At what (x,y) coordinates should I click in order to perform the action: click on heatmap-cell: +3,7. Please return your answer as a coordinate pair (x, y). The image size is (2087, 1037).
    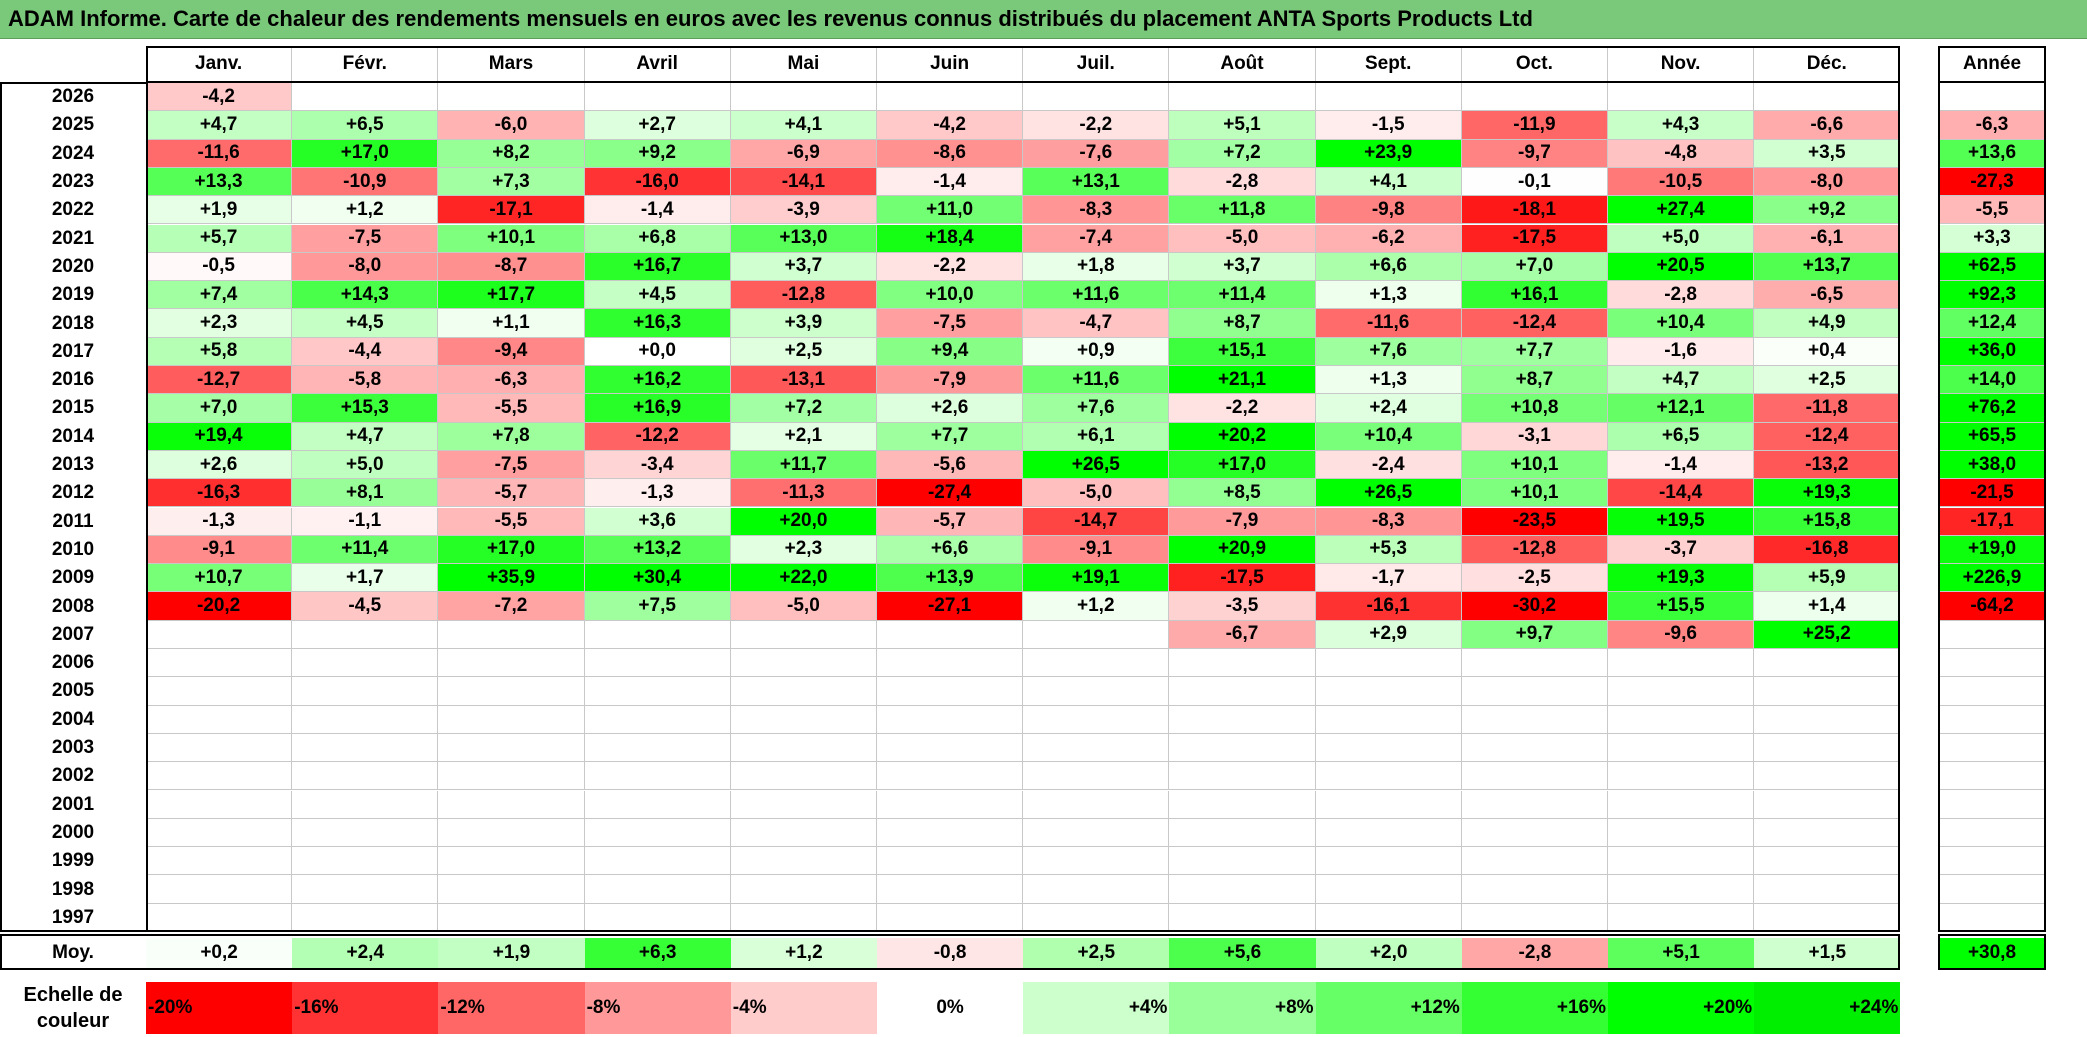
    Looking at the image, I should click on (803, 267).